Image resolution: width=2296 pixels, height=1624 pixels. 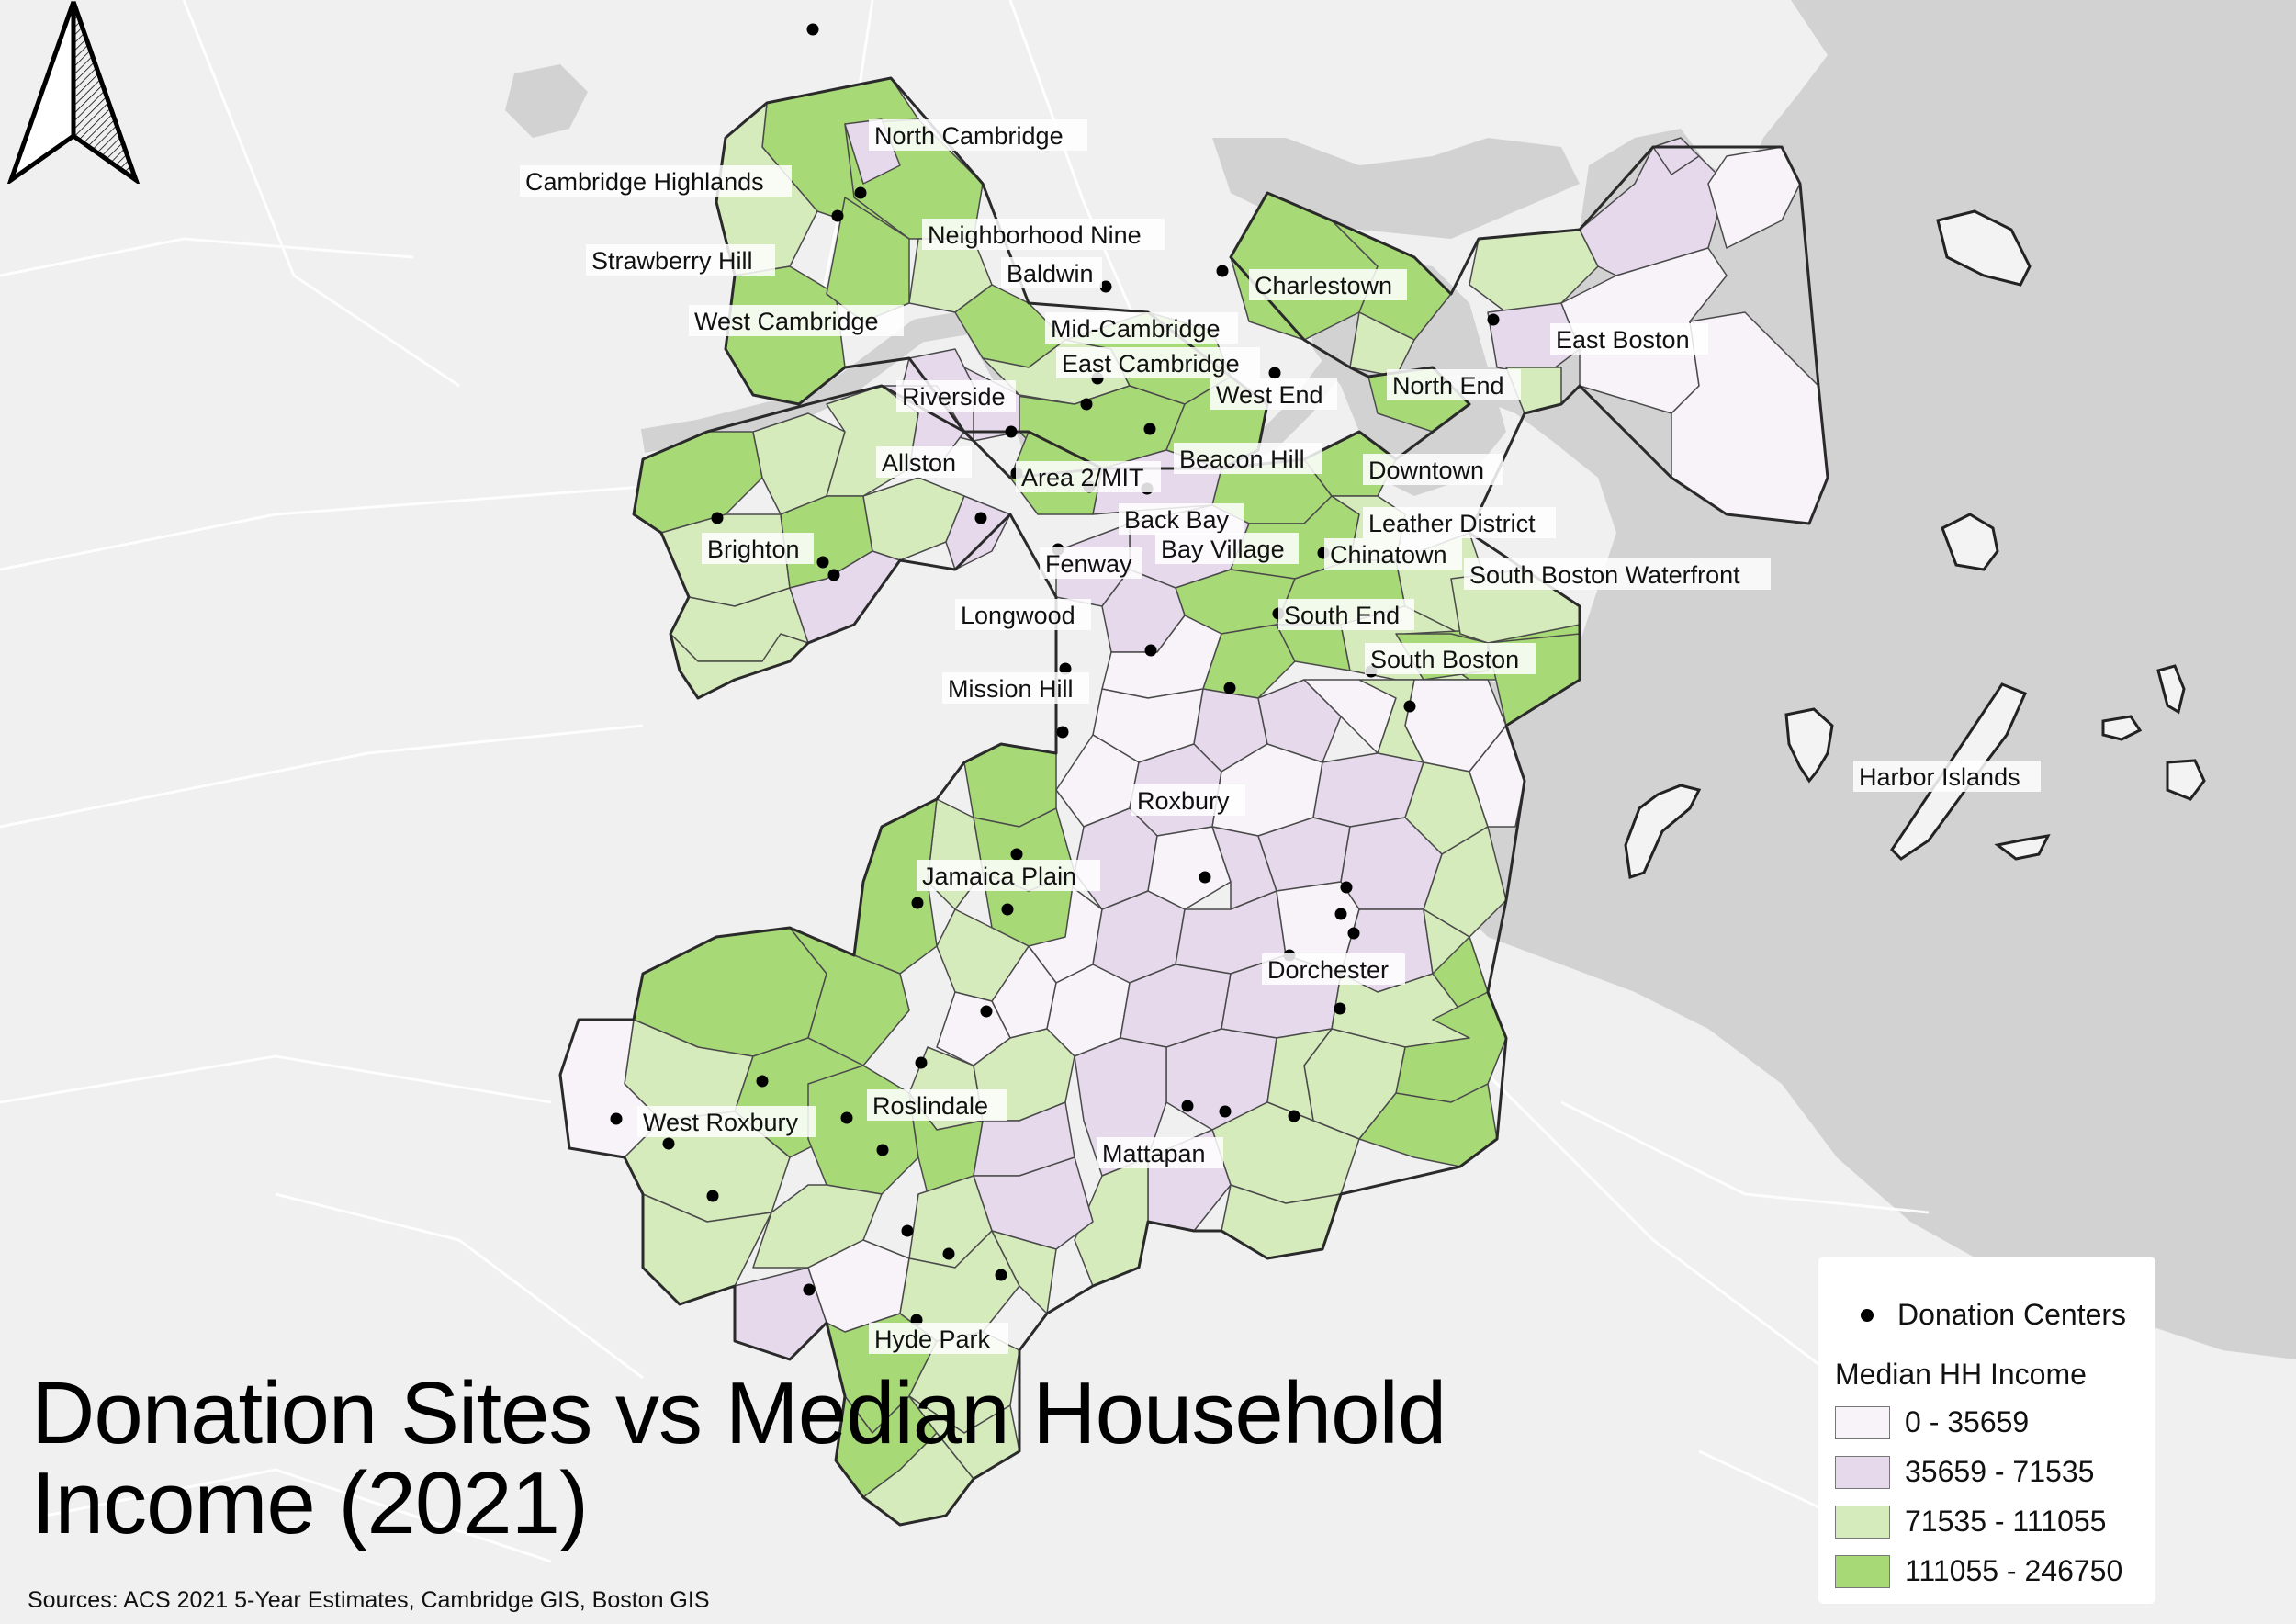 What do you see at coordinates (2022, 847) in the screenshot?
I see `island-small` at bounding box center [2022, 847].